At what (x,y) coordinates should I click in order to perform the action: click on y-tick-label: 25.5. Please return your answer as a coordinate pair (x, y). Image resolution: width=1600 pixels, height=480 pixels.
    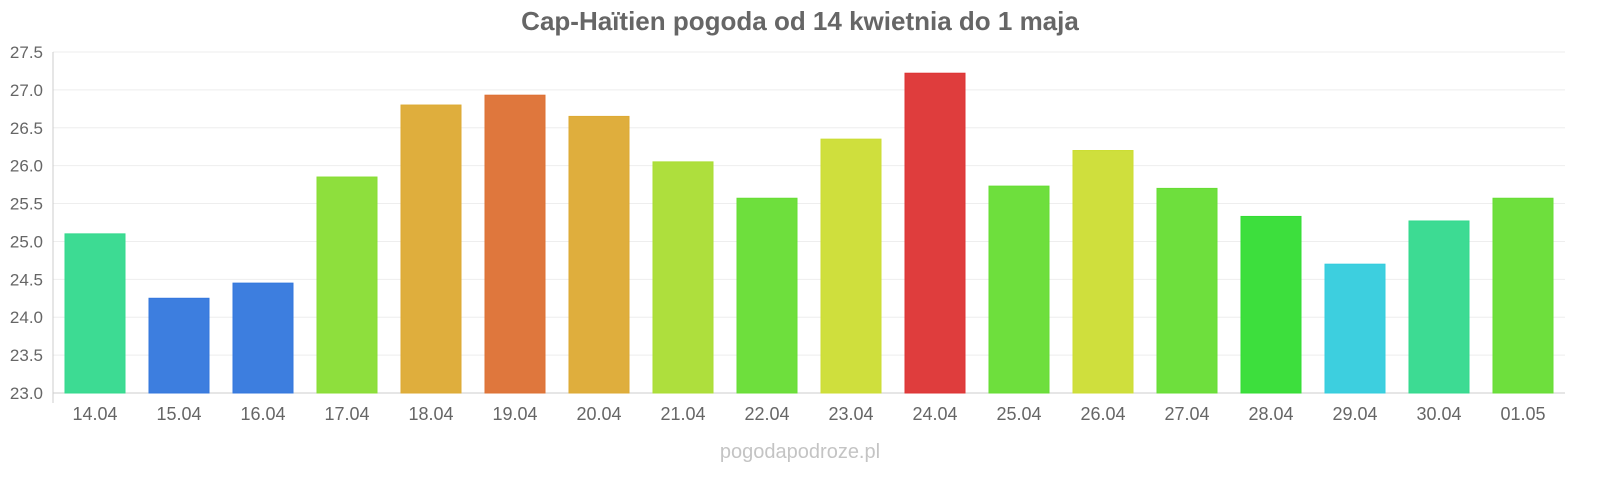
    Looking at the image, I should click on (26, 204).